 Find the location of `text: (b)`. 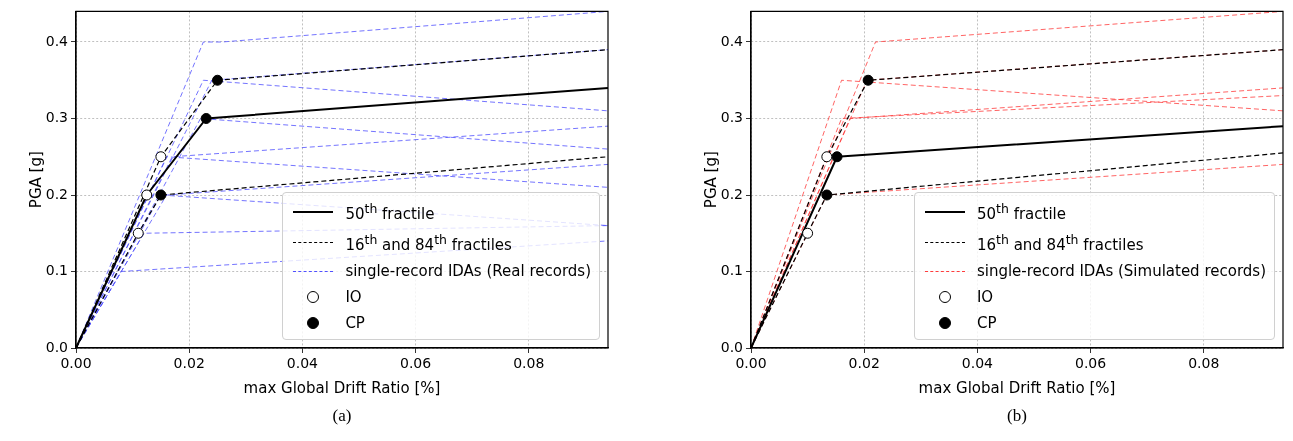

text: (b) is located at coordinates (1017, 416).